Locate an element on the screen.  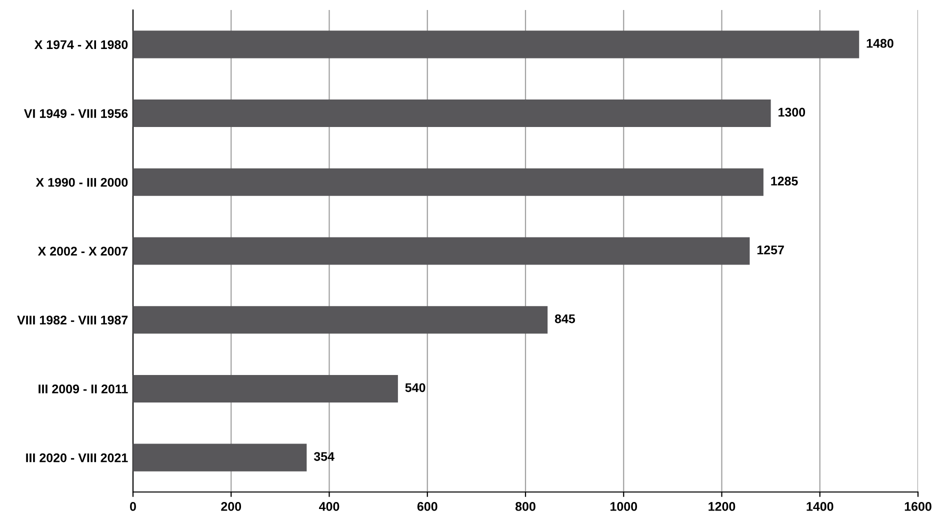
x-tick-label: 1200 is located at coordinates (722, 506).